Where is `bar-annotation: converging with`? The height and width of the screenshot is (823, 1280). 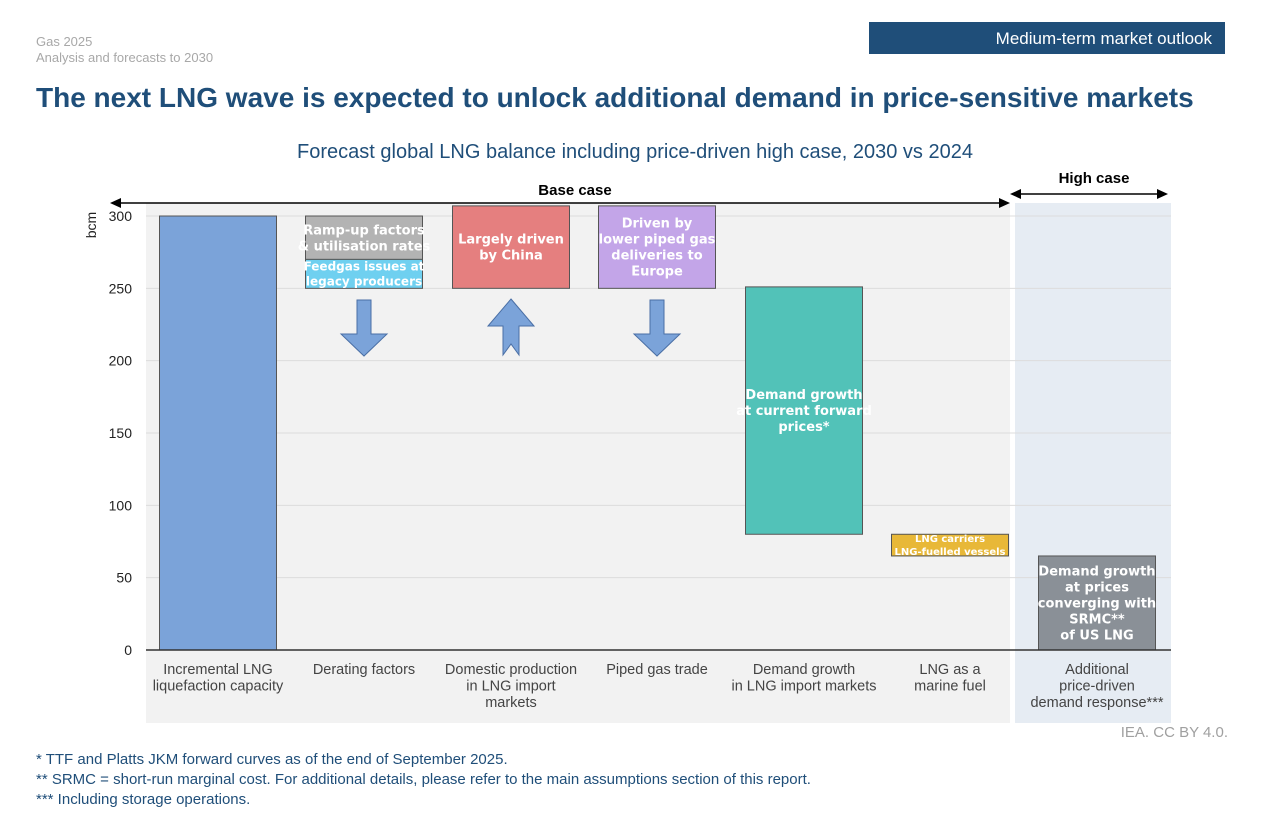 bar-annotation: converging with is located at coordinates (1097, 604).